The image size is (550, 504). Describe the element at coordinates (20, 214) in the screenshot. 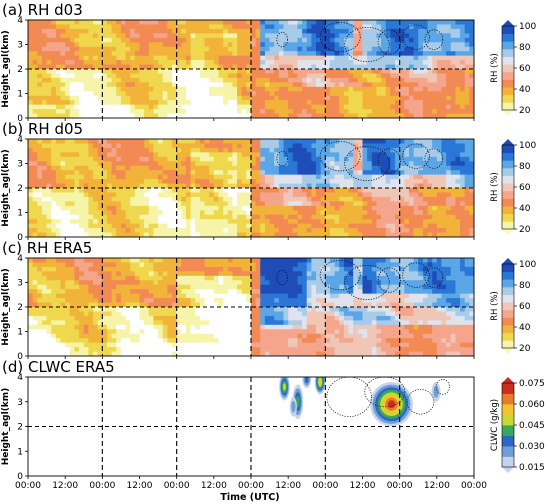

I see `y-tick-label: 1` at that location.